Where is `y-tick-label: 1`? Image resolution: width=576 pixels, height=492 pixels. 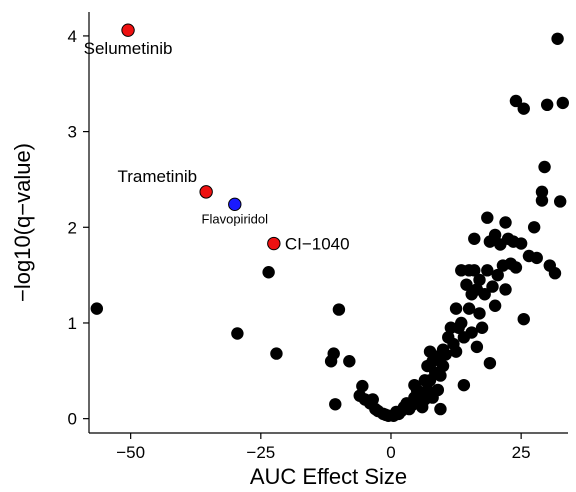 y-tick-label: 1 is located at coordinates (72, 323).